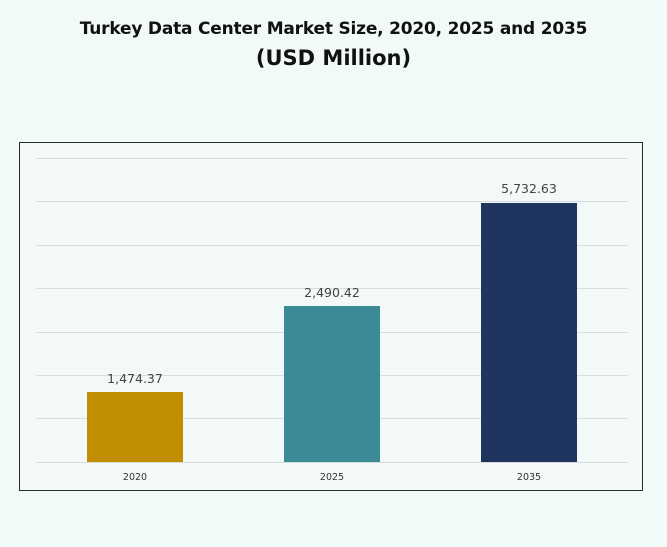 The image size is (667, 547). I want to click on value-label-2025: 2,490.42, so click(332, 292).